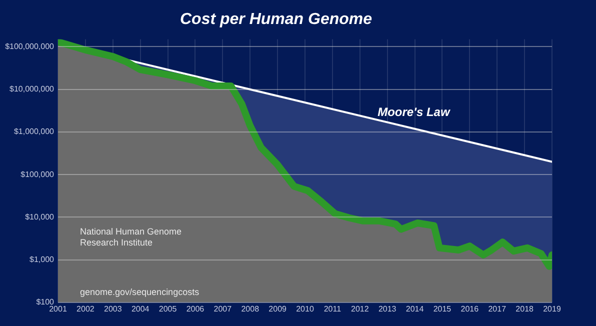  What do you see at coordinates (113, 309) in the screenshot?
I see `x-tick-label: 2003` at bounding box center [113, 309].